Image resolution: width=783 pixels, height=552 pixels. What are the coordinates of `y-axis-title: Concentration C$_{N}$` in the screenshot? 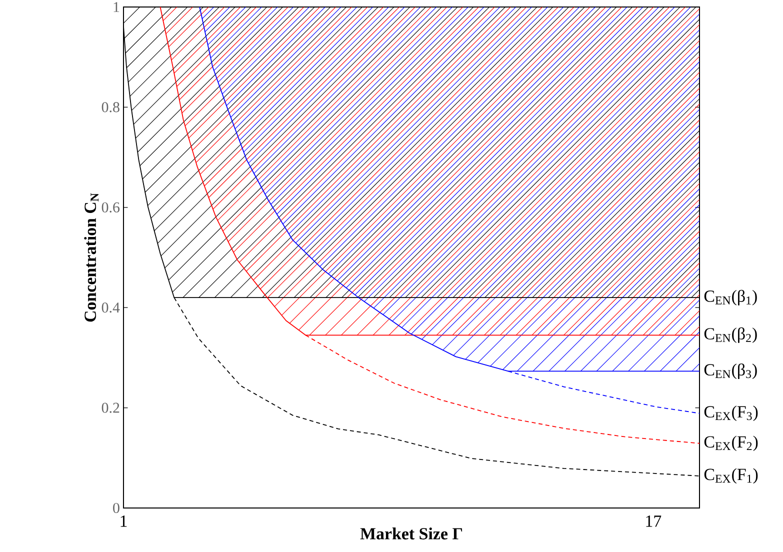 It's located at (91, 257).